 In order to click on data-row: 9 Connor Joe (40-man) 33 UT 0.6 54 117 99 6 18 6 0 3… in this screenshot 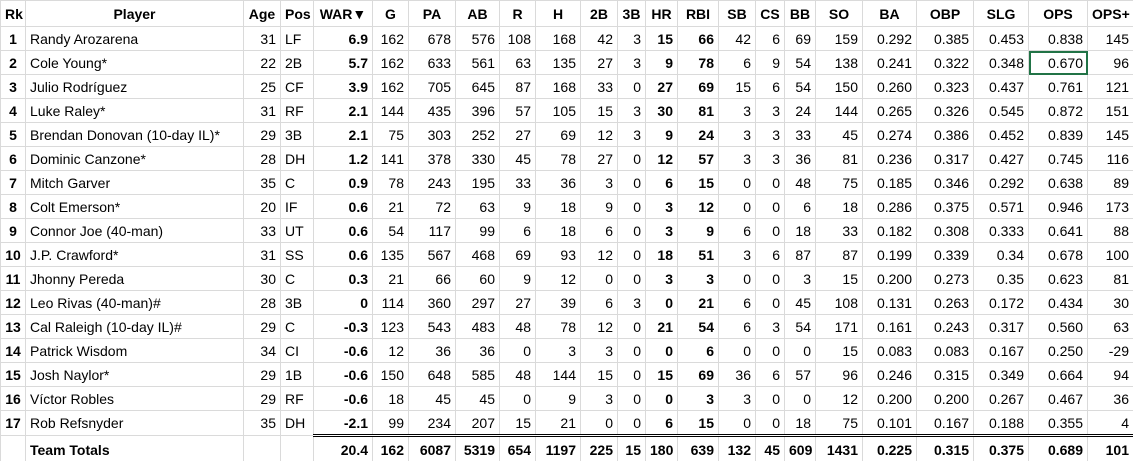, I will do `click(566, 230)`.